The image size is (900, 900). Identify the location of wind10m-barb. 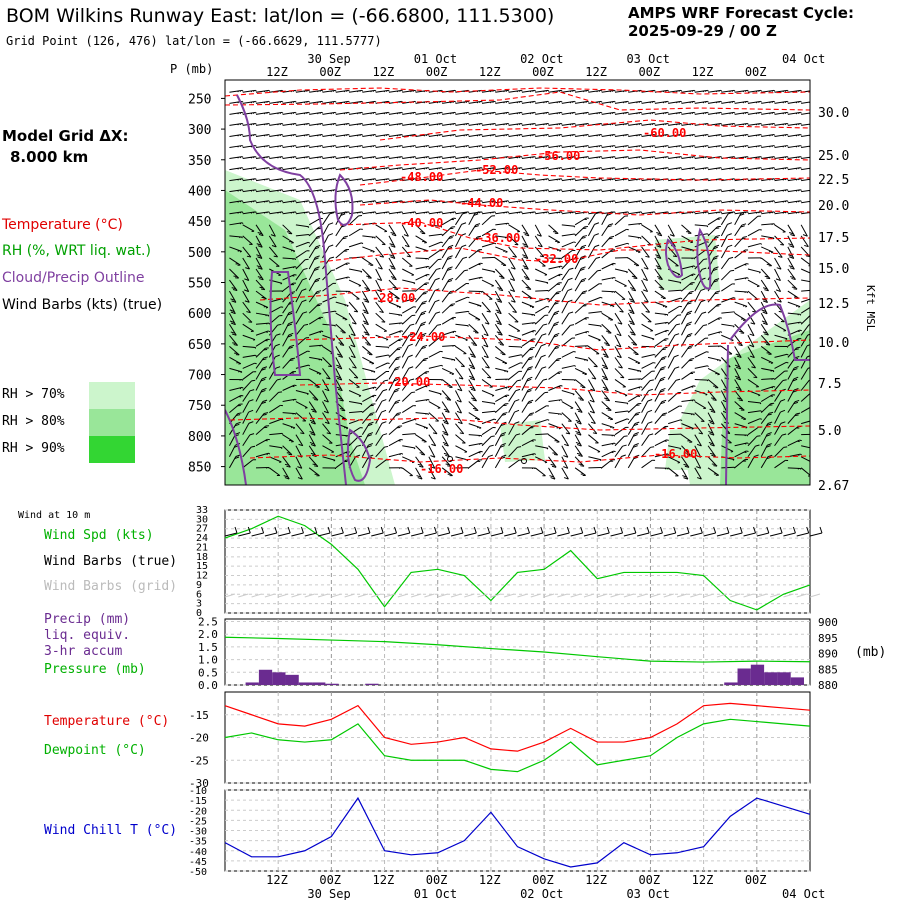
(603, 534).